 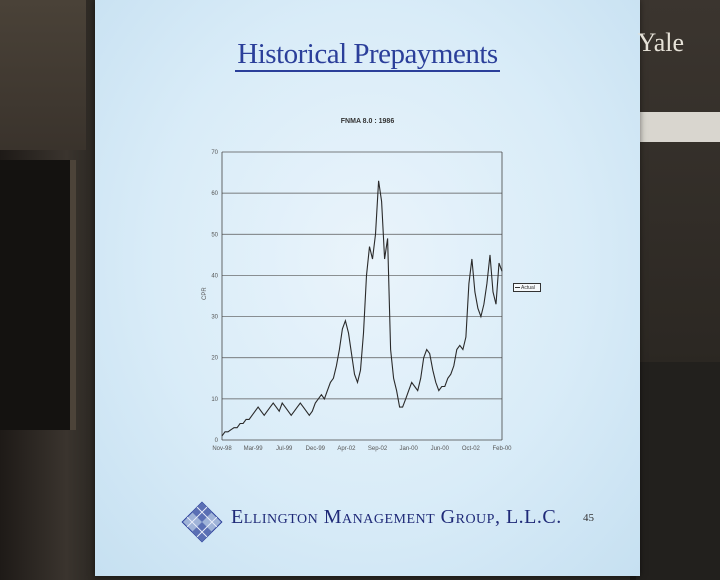 What do you see at coordinates (675, 127) in the screenshot?
I see `wall-ledge` at bounding box center [675, 127].